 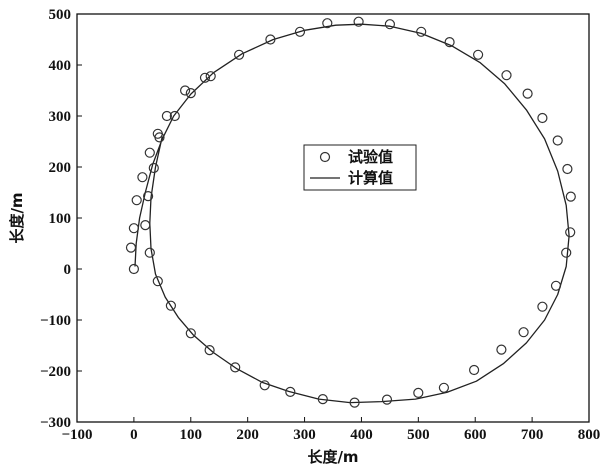 What do you see at coordinates (134, 435) in the screenshot?
I see `x-tick-label: 0` at bounding box center [134, 435].